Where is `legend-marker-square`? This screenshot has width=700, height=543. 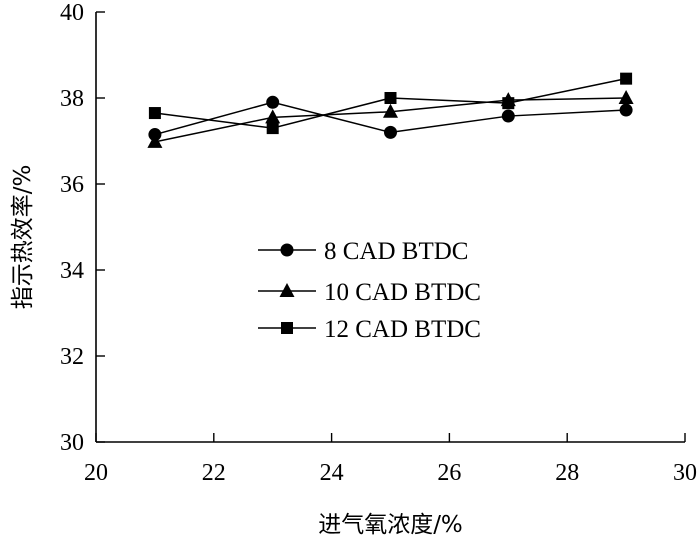 legend-marker-square is located at coordinates (287, 328).